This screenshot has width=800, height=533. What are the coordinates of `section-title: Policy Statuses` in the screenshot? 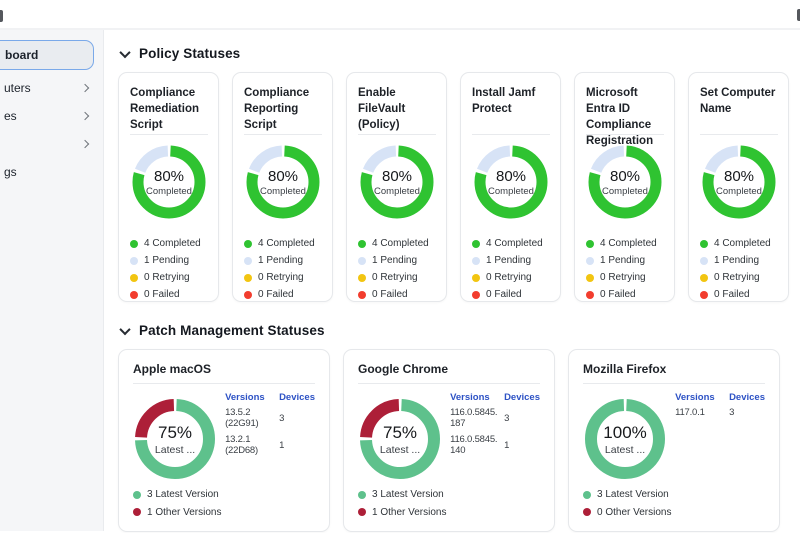 It's located at (190, 53).